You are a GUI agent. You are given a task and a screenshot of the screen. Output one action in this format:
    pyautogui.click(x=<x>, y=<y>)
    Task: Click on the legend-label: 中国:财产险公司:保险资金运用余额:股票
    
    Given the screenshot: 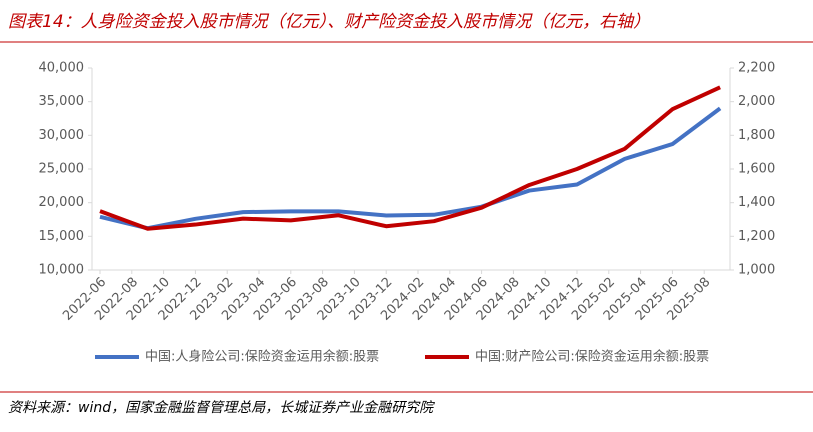 What is the action you would take?
    pyautogui.click(x=592, y=357)
    